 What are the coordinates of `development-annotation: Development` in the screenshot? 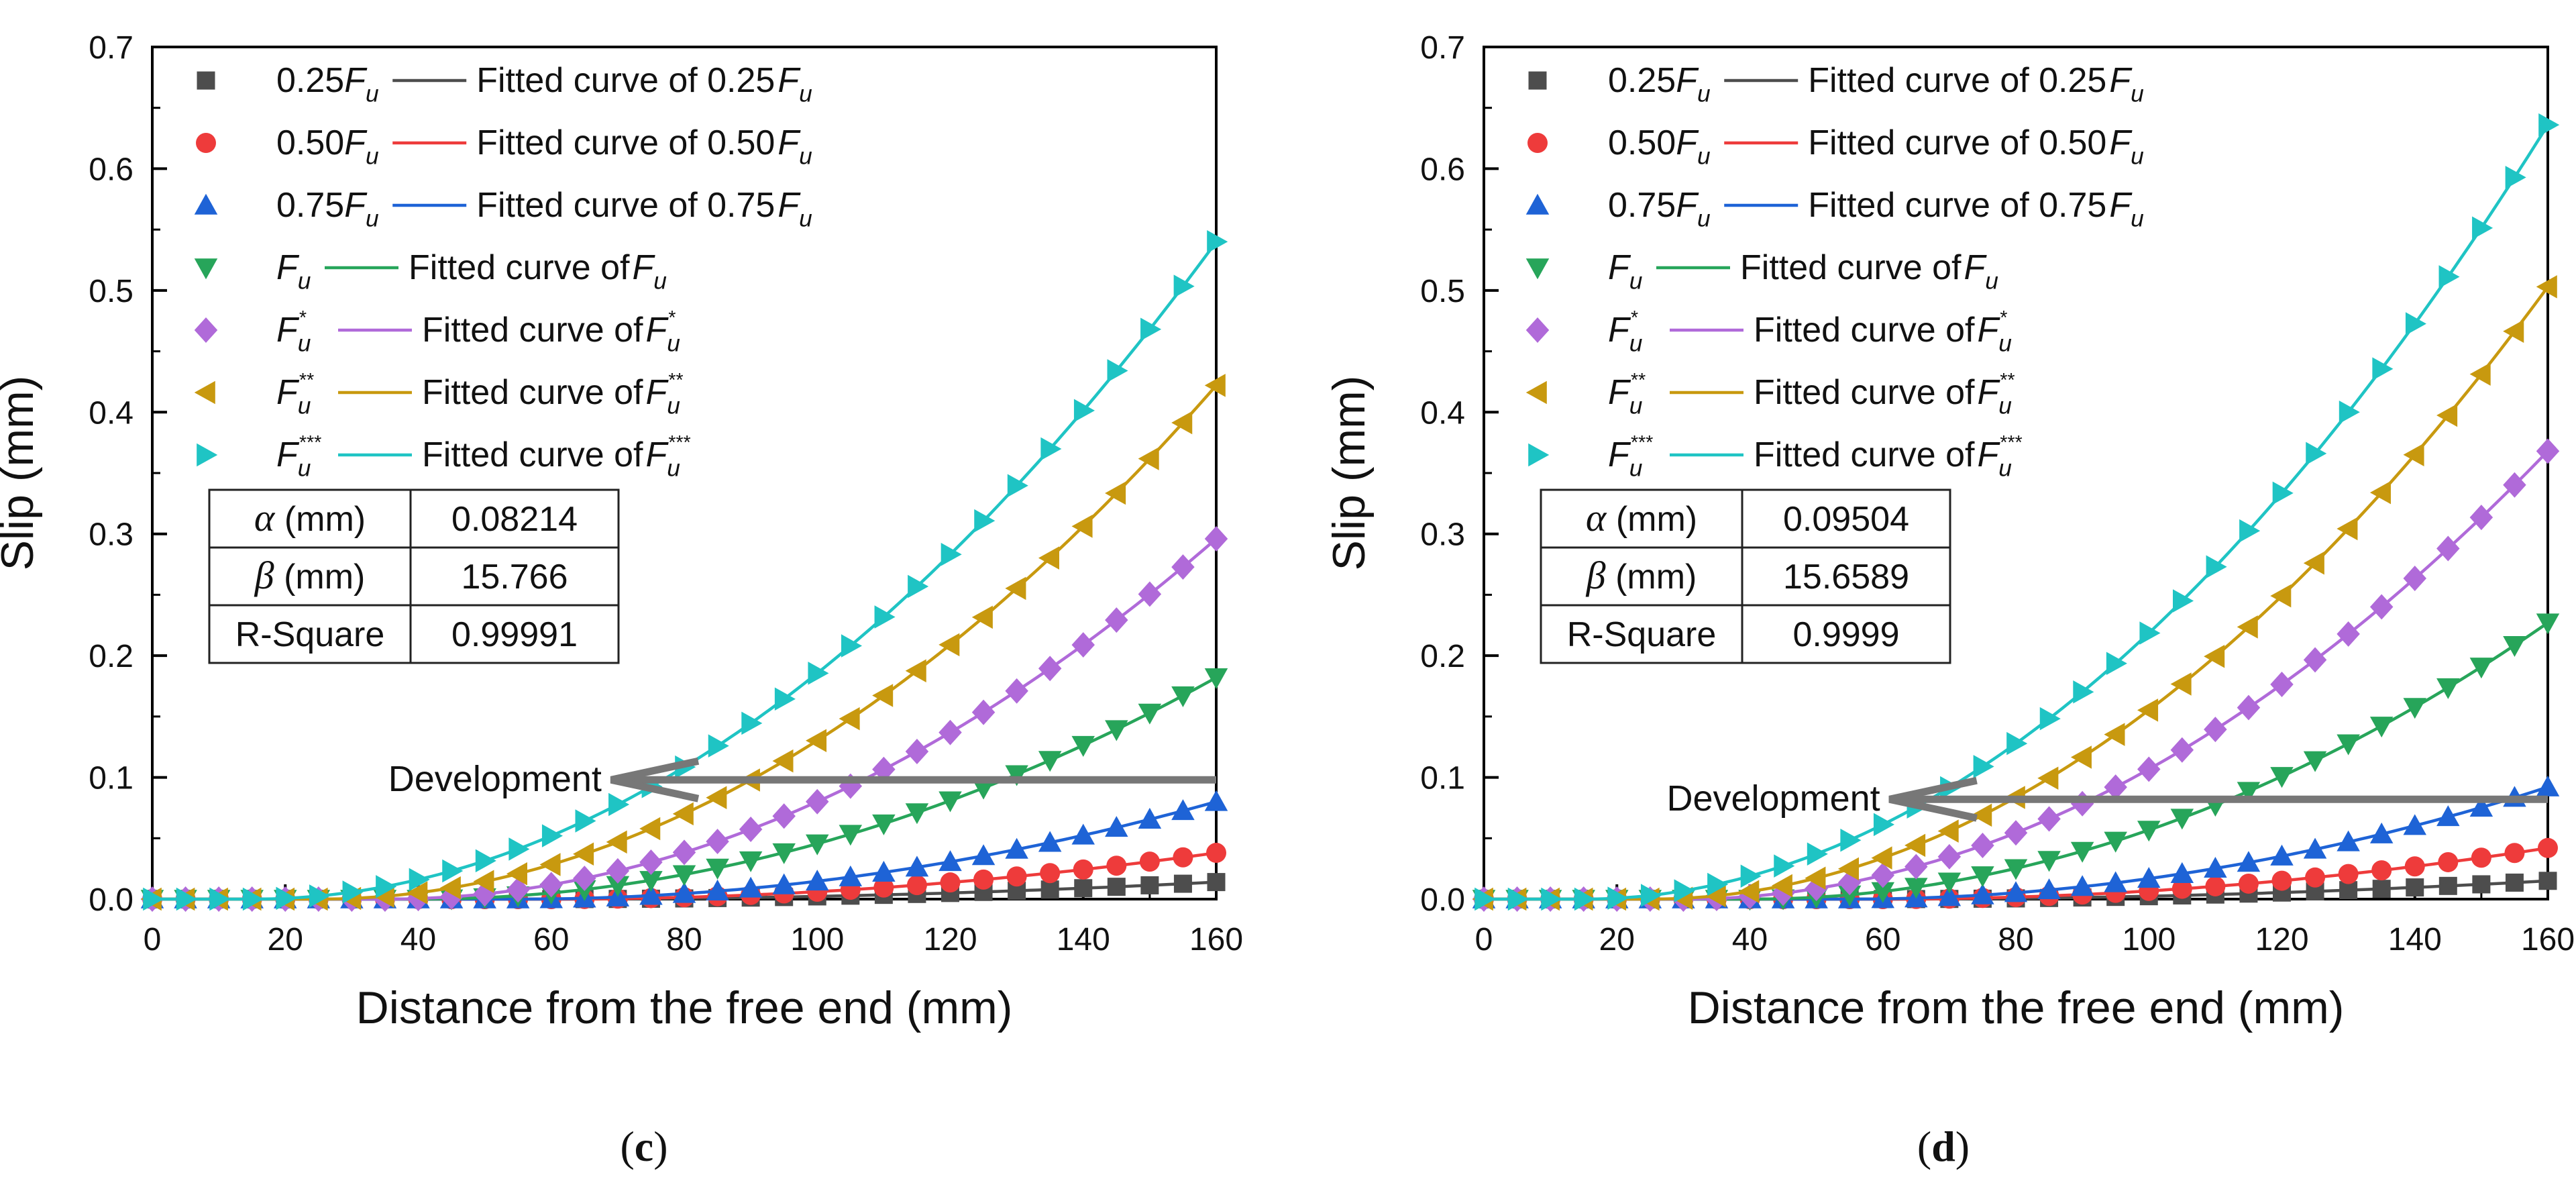 It's located at (802, 779).